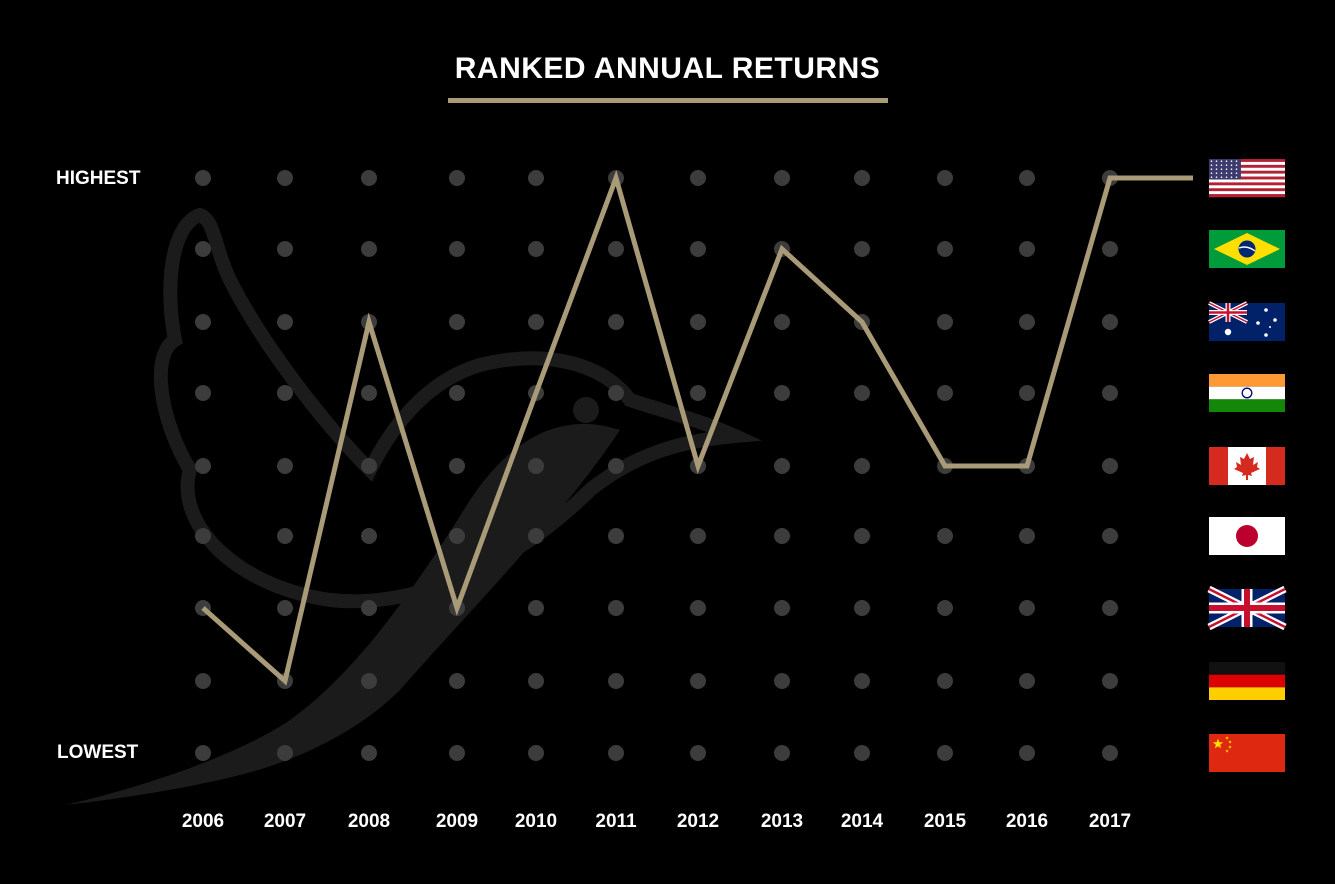  Describe the element at coordinates (203, 821) in the screenshot. I see `x-tick-label: 2006` at that location.